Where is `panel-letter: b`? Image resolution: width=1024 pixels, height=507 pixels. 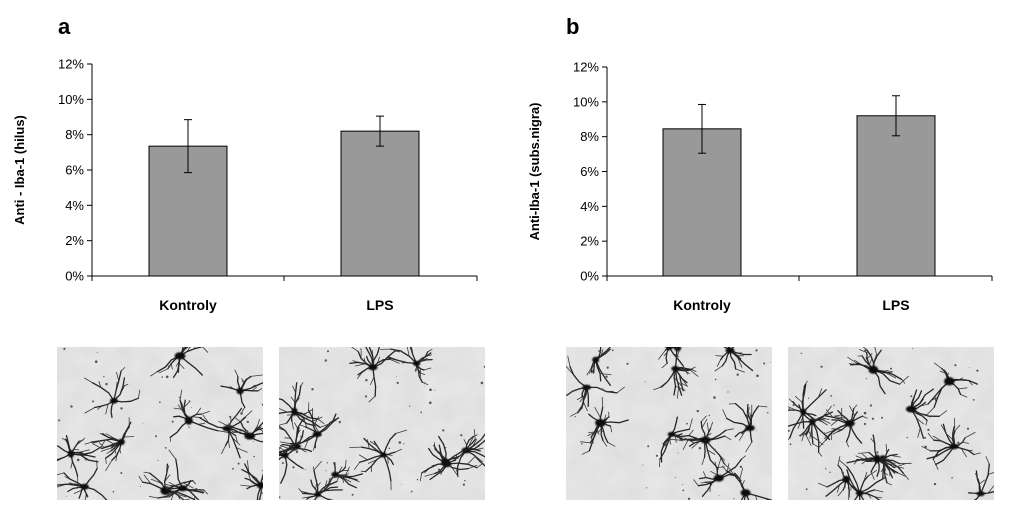
panel-letter: b is located at coordinates (572, 26).